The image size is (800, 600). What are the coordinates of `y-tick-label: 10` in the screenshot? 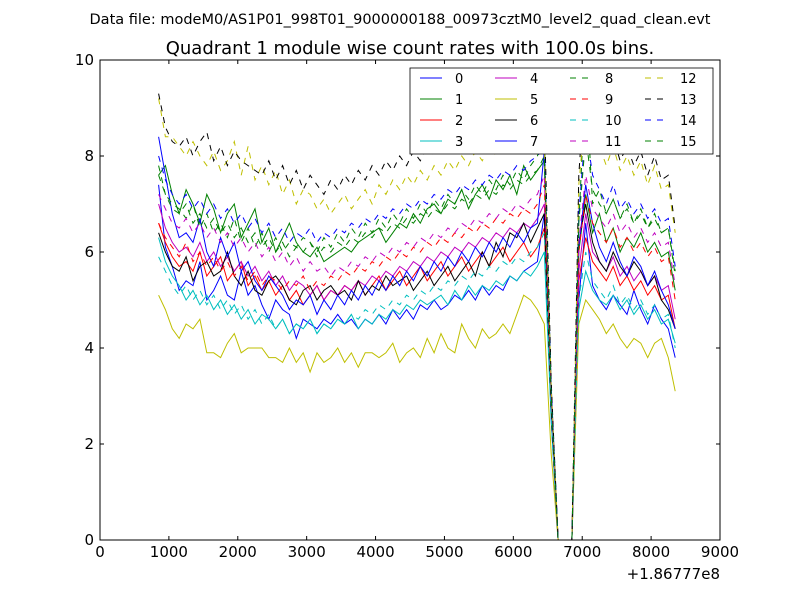 It's located at (84, 60).